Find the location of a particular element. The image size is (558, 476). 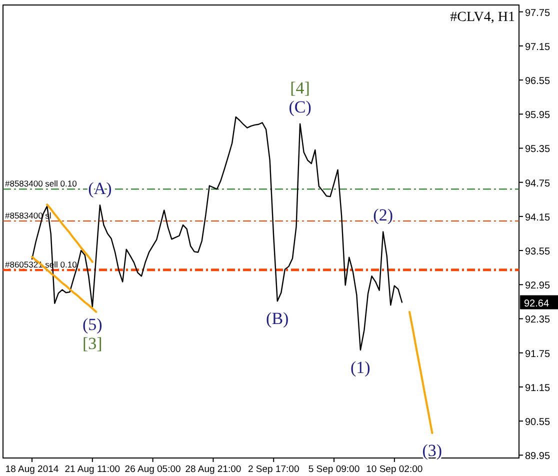

y-tick-label: 94.75 is located at coordinates (537, 184).